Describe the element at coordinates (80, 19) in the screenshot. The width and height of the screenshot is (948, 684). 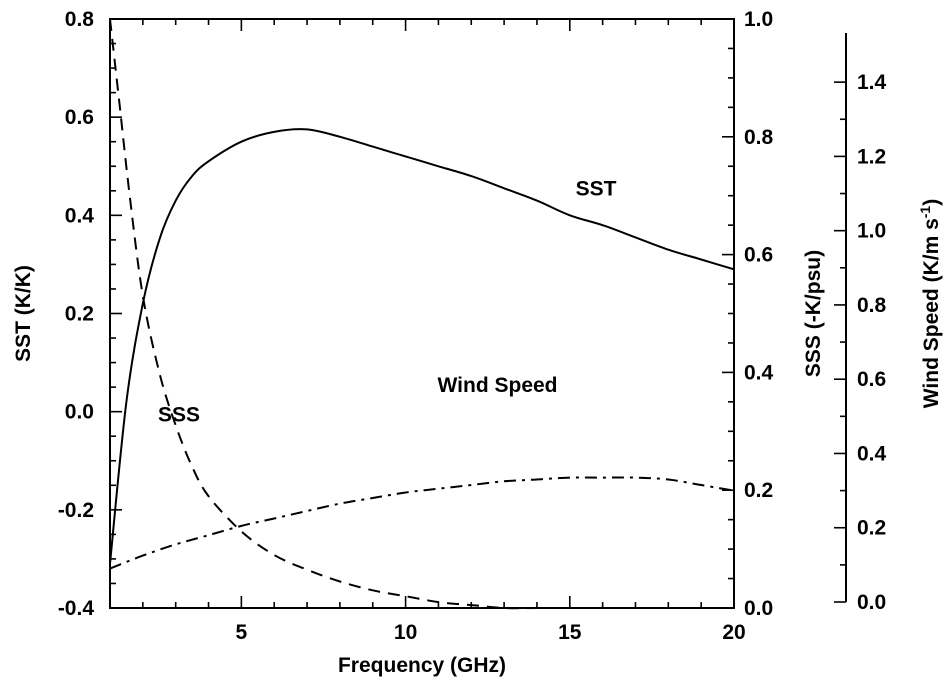
I see `left-tick-label: 0.8` at that location.